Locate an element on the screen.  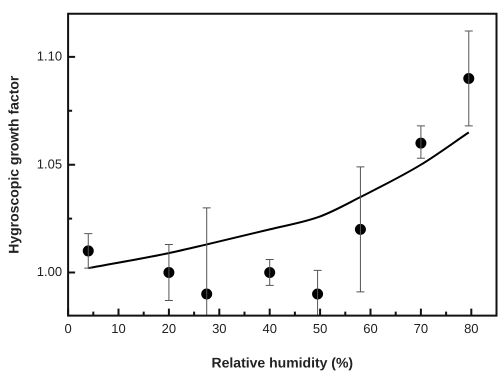
x-tick-label: 50 is located at coordinates (320, 328).